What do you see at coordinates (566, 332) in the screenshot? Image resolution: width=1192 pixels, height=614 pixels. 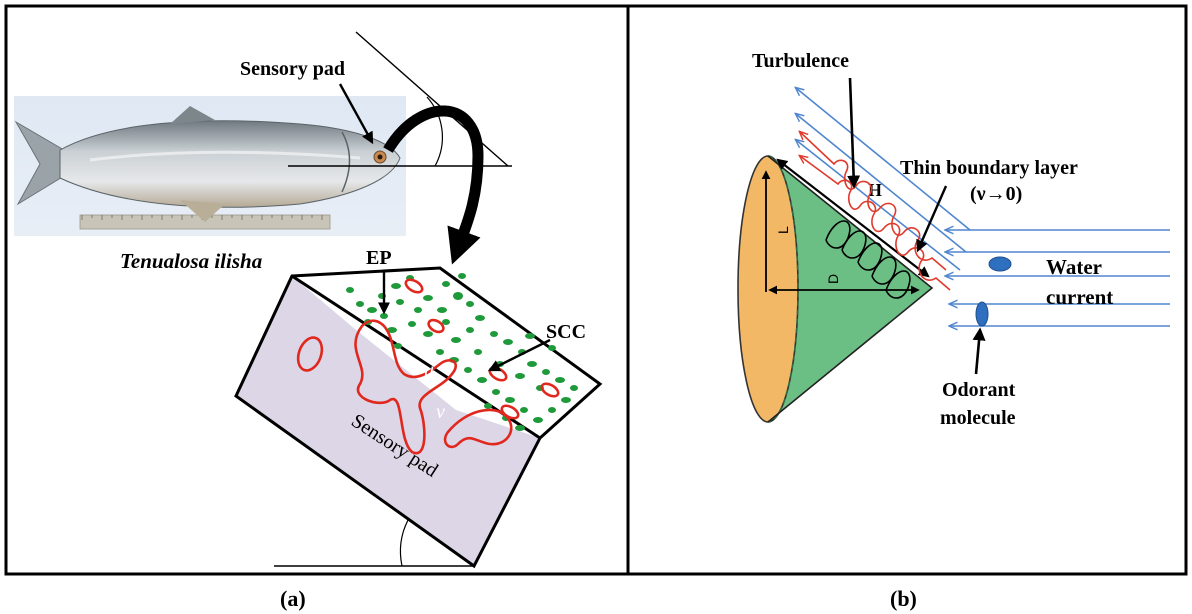 I see `scc-label: SCC` at bounding box center [566, 332].